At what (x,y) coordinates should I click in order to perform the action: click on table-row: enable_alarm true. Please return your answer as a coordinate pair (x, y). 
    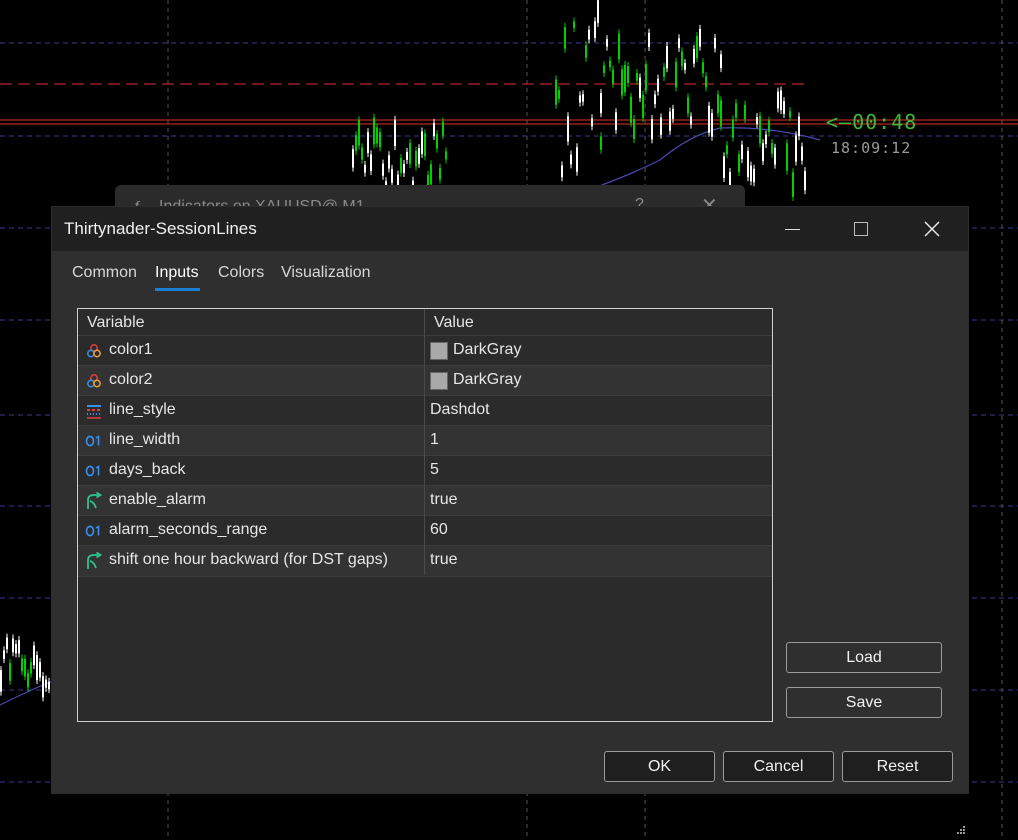
    Looking at the image, I should click on (425, 500).